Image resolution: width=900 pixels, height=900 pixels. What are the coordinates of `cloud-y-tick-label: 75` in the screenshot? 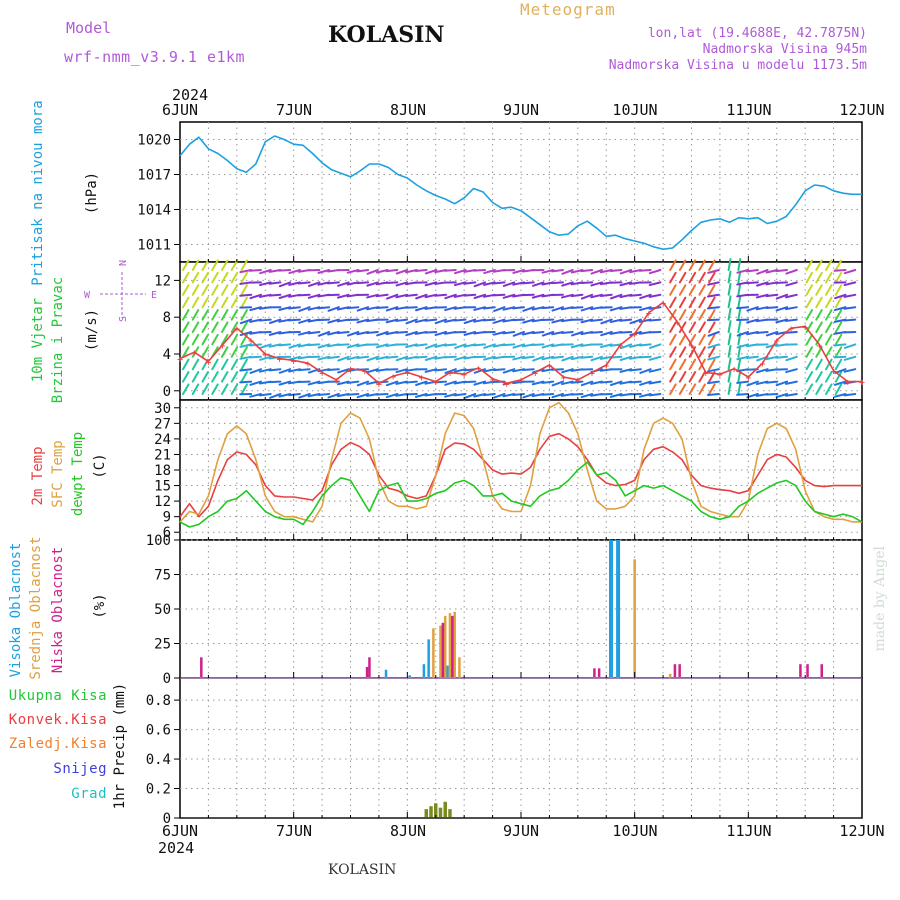 It's located at (162, 576).